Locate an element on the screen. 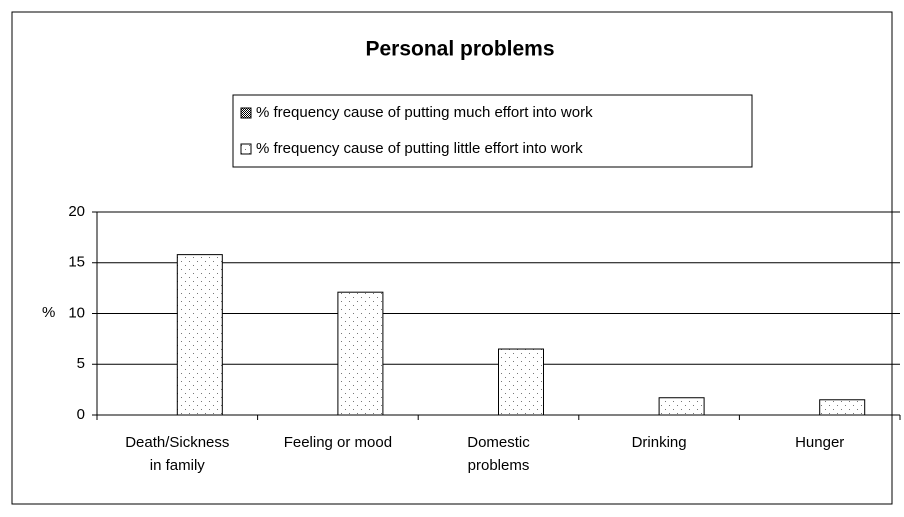 The width and height of the screenshot is (904, 517). y-axis-label: % is located at coordinates (48, 312).